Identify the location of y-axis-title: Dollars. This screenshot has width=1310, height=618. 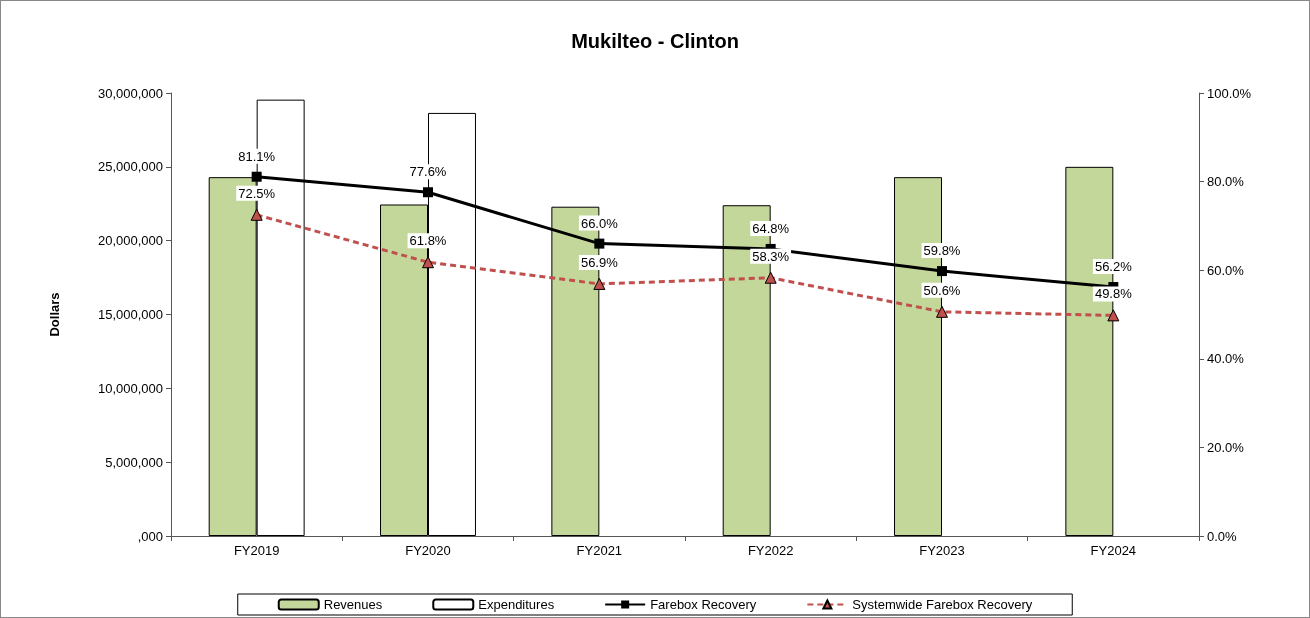
(54, 314).